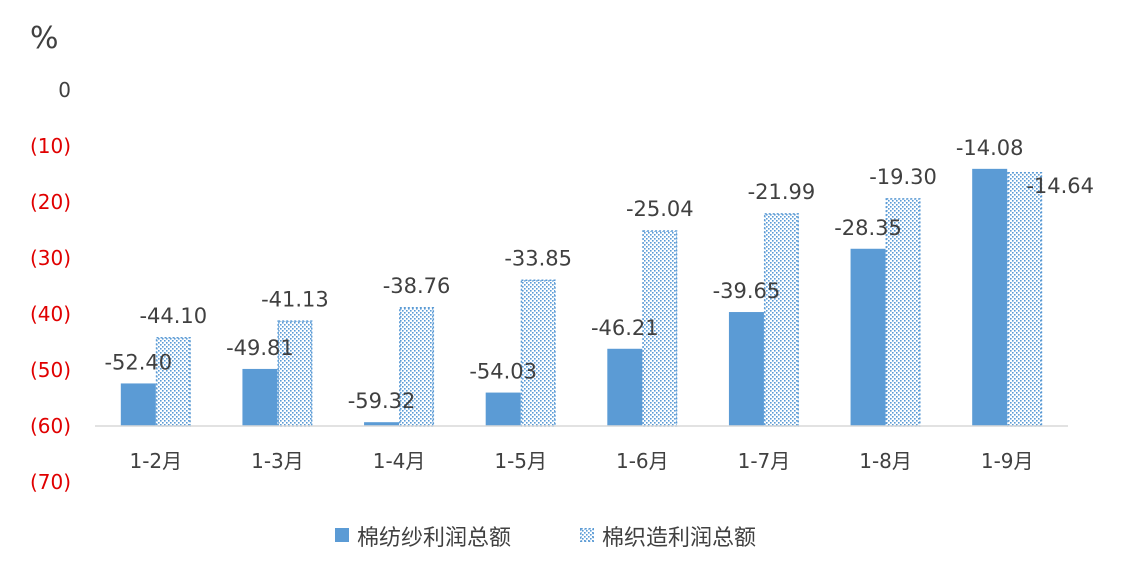 This screenshot has width=1133, height=581. What do you see at coordinates (587, 535) in the screenshot?
I see `legend-swatch-weaving` at bounding box center [587, 535].